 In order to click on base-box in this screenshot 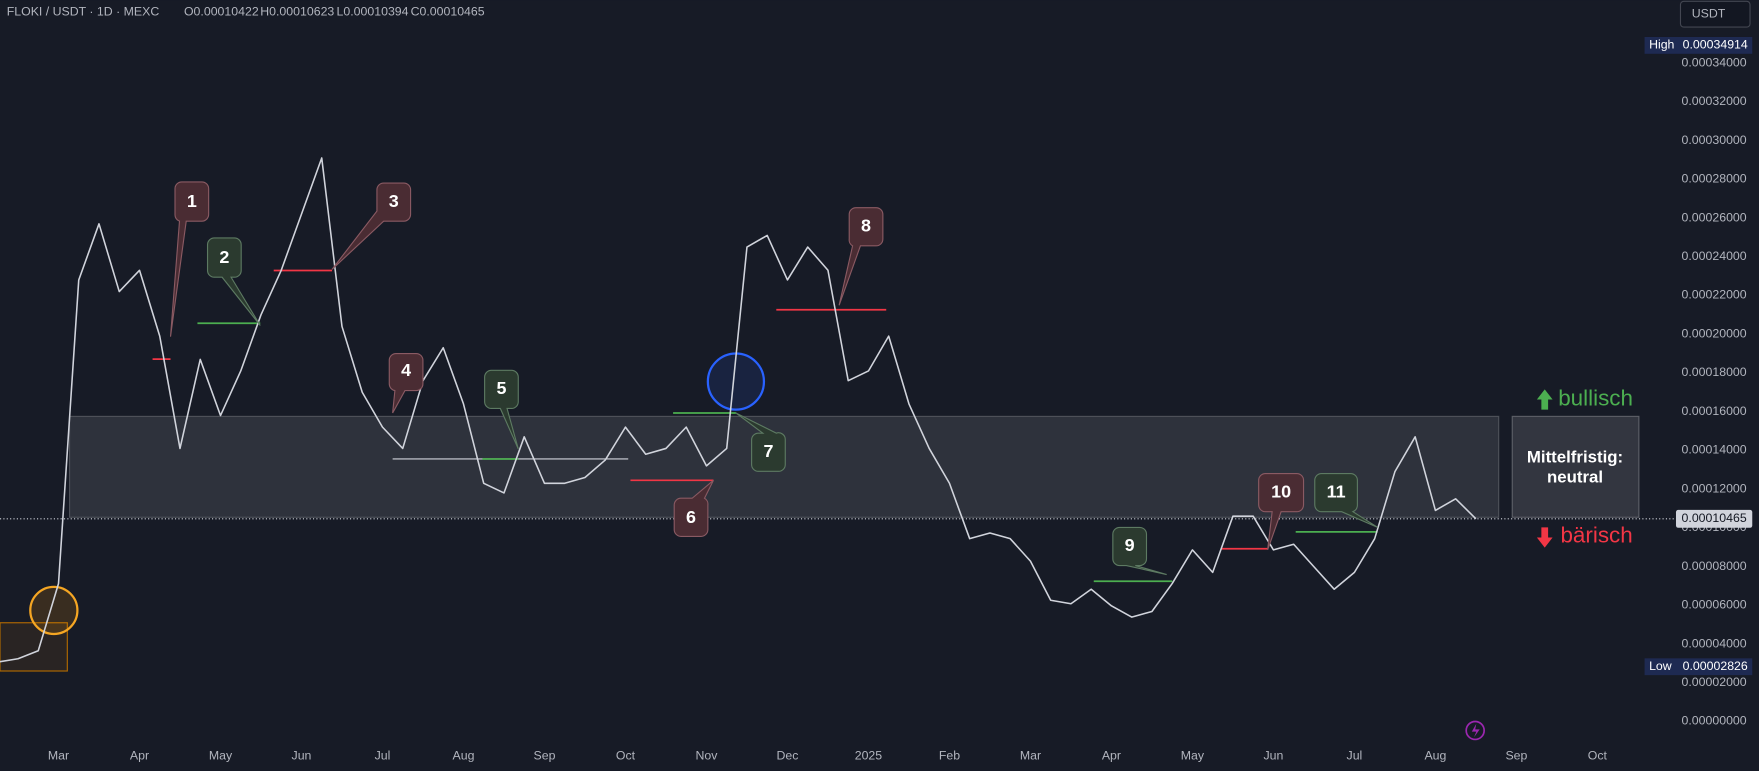, I will do `click(34, 647)`.